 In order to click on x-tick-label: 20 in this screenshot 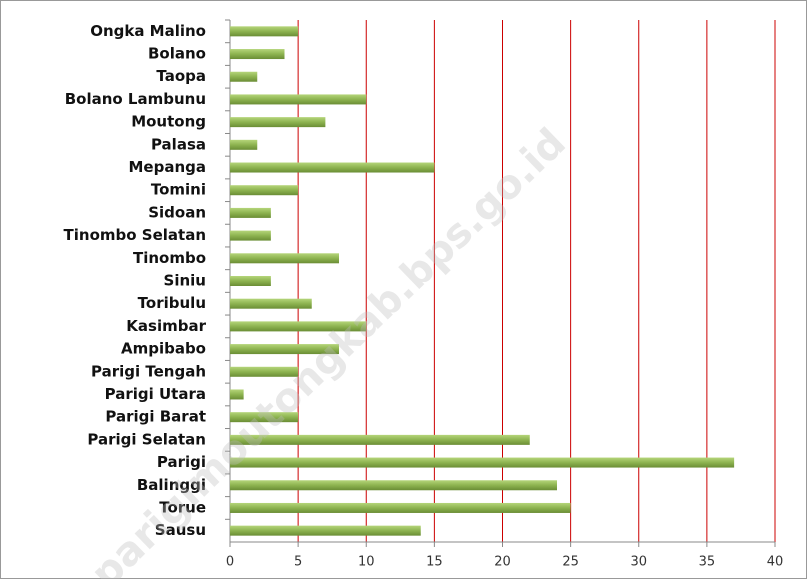, I will do `click(502, 562)`.